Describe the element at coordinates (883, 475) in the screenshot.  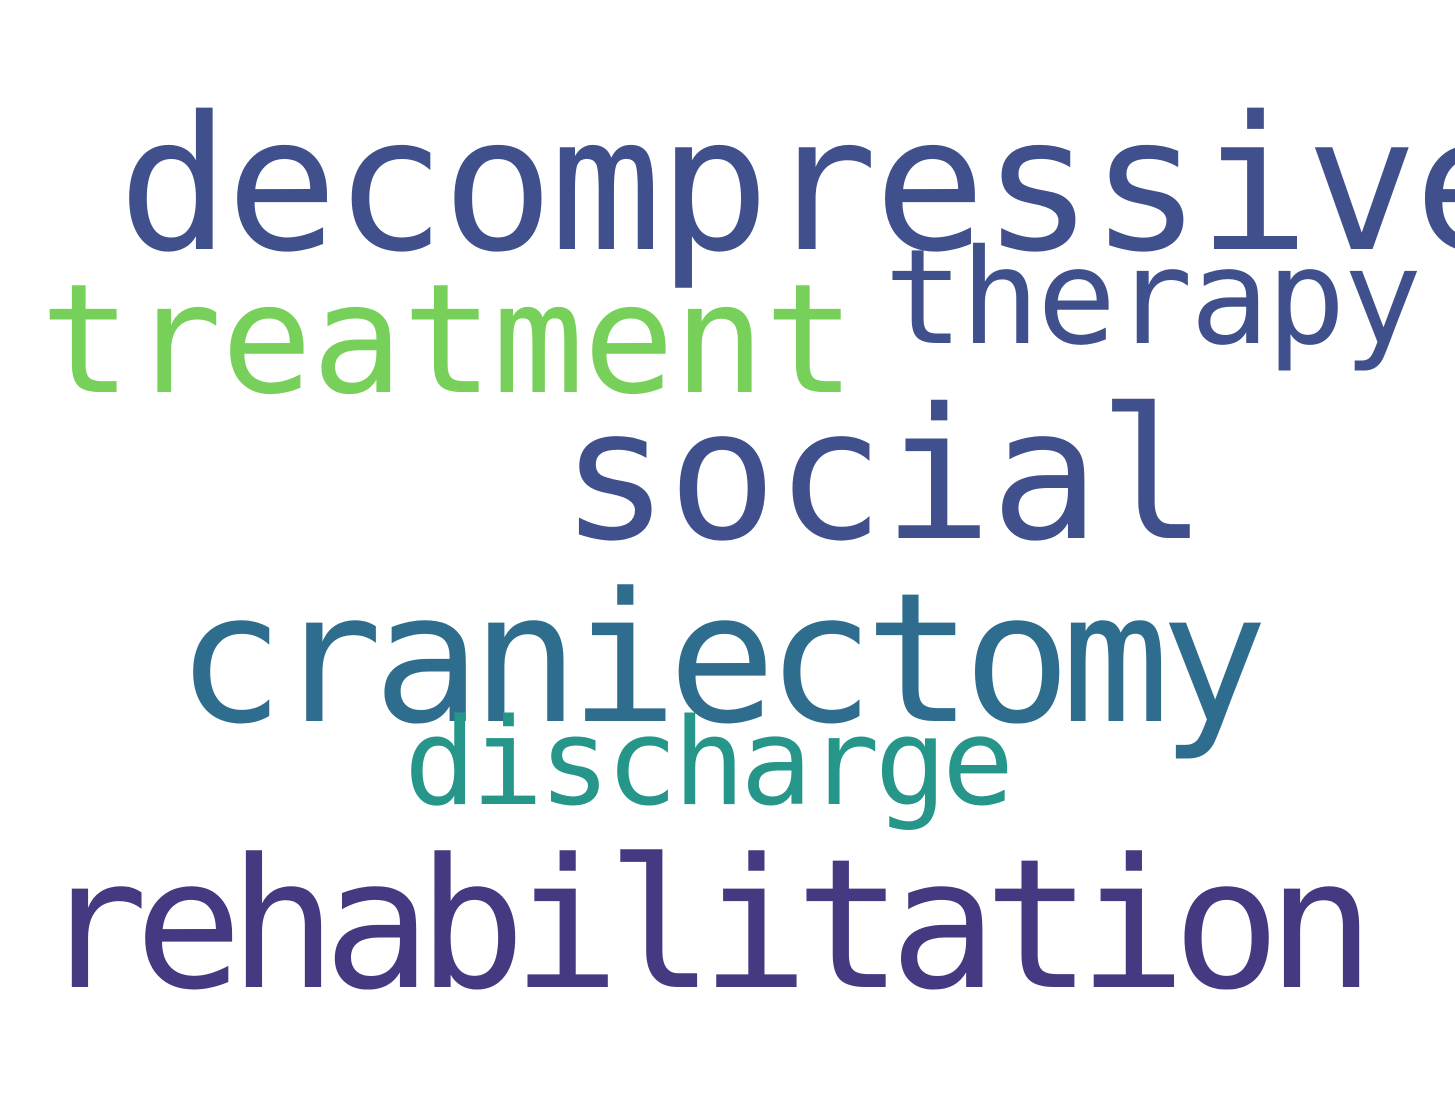
I see `word-social: social` at that location.